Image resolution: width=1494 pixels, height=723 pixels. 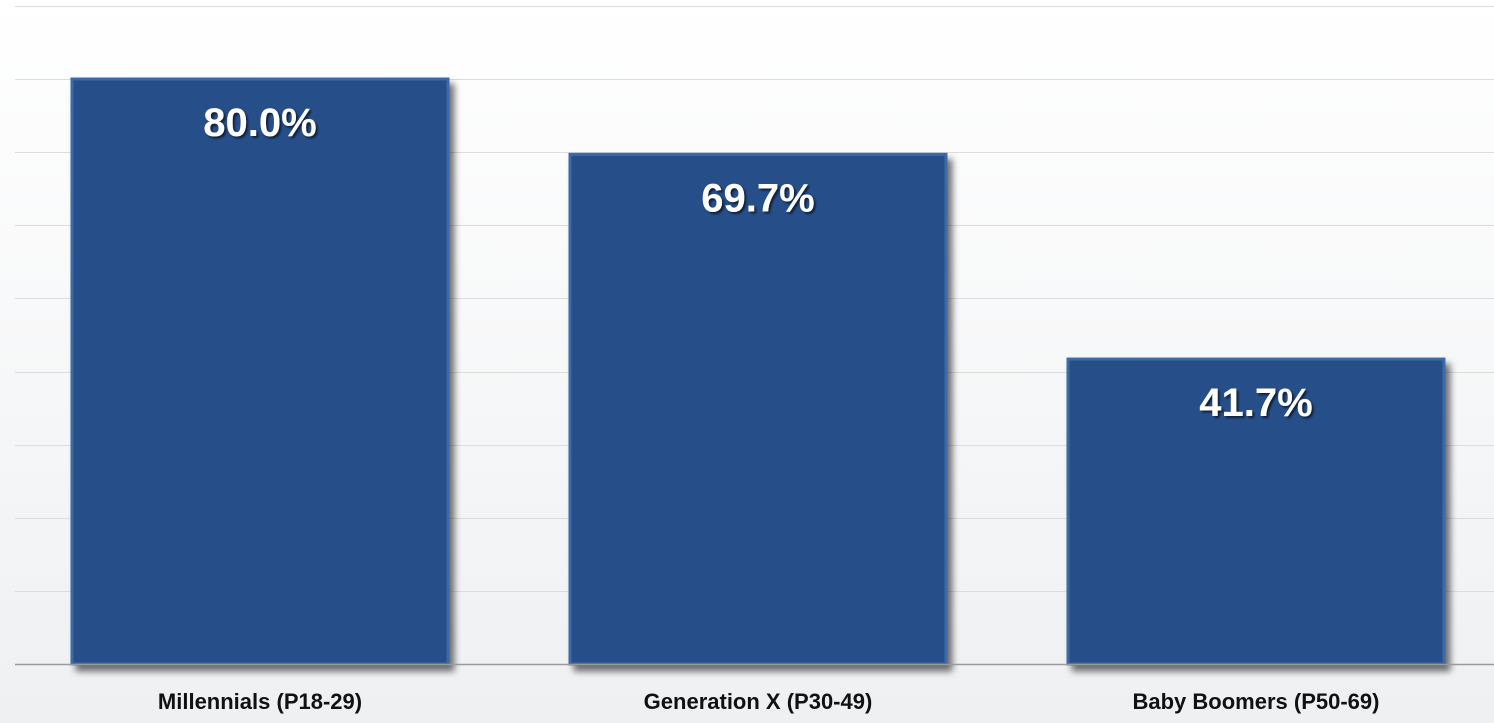 I want to click on category-label: Baby Boomers (P50-69), so click(x=1256, y=701).